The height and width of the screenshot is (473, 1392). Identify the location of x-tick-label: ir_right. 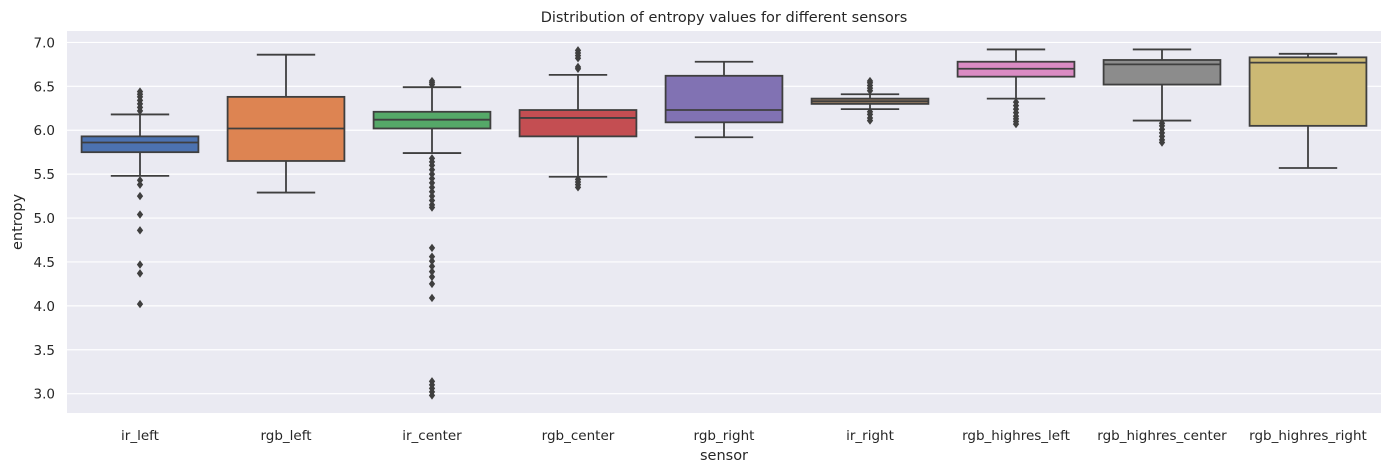
(870, 436).